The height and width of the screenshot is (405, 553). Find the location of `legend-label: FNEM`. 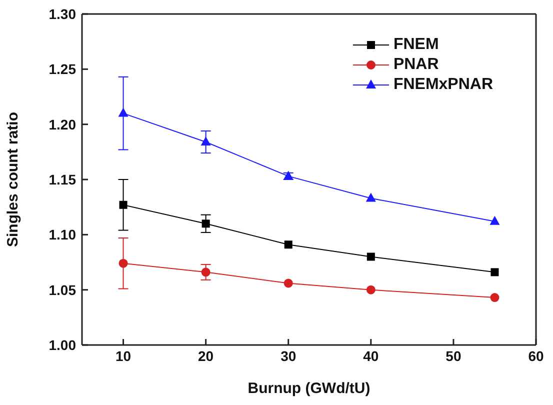

legend-label: FNEM is located at coordinates (416, 45).